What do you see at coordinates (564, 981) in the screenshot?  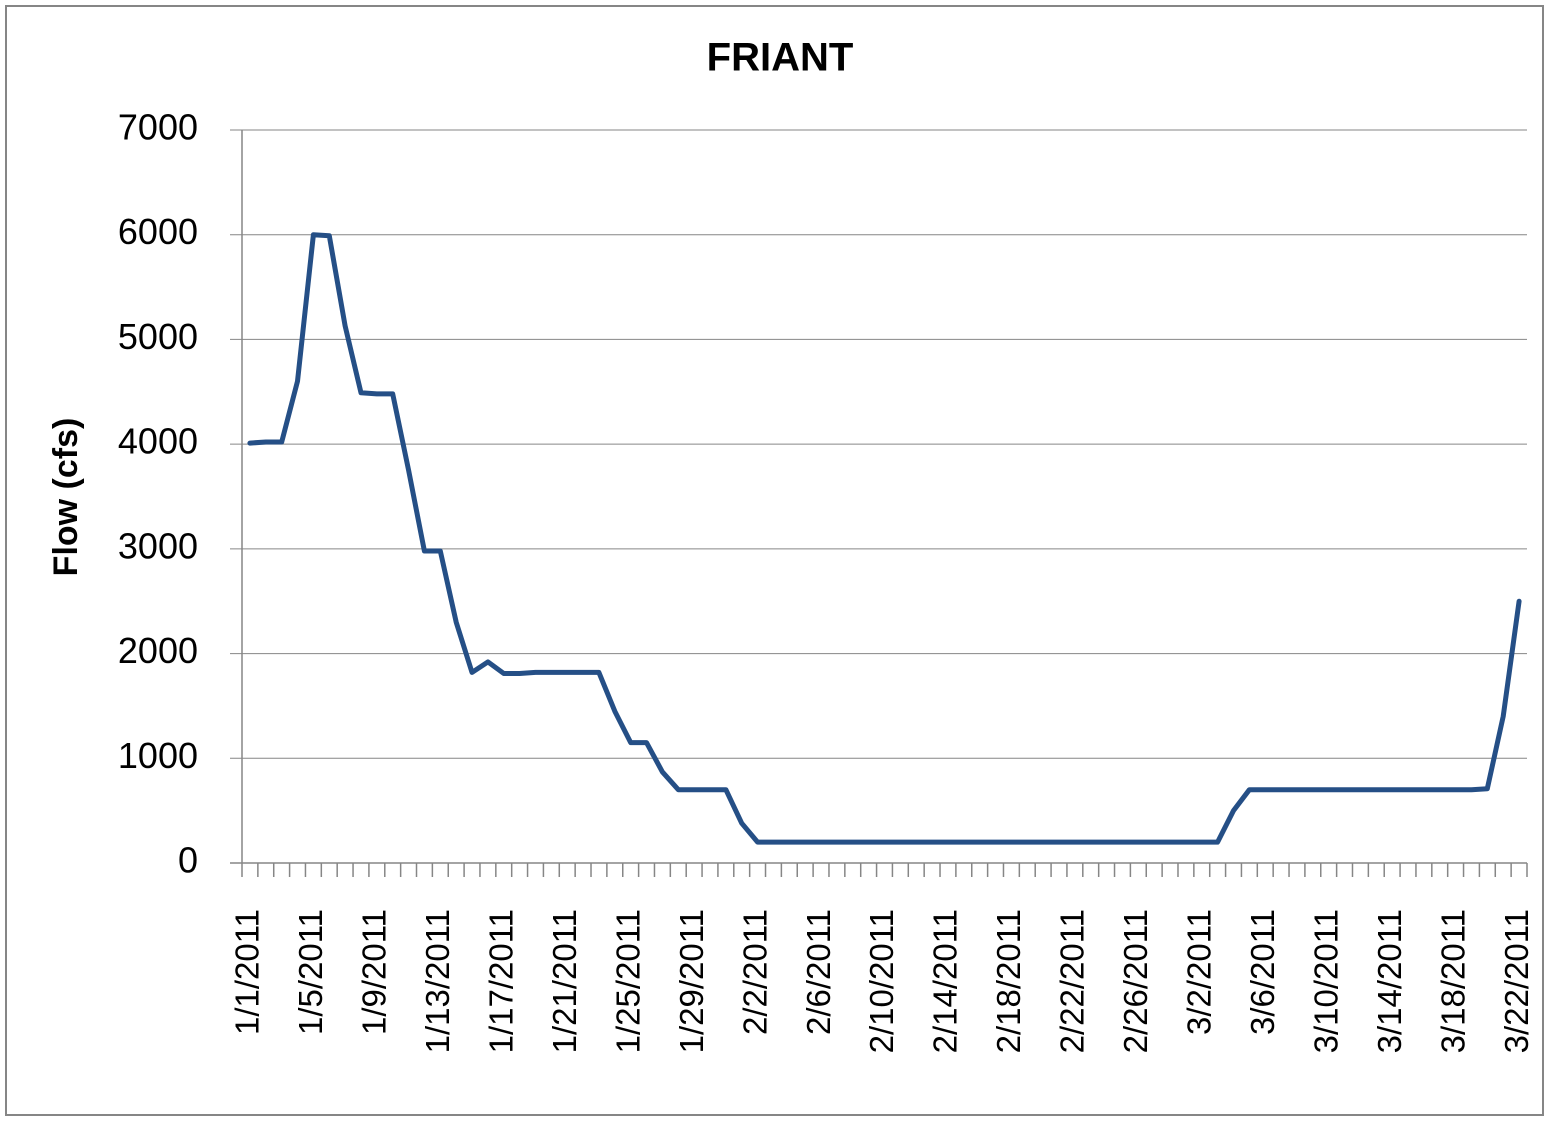 I see `x-tick-label: 1/21/2011` at bounding box center [564, 981].